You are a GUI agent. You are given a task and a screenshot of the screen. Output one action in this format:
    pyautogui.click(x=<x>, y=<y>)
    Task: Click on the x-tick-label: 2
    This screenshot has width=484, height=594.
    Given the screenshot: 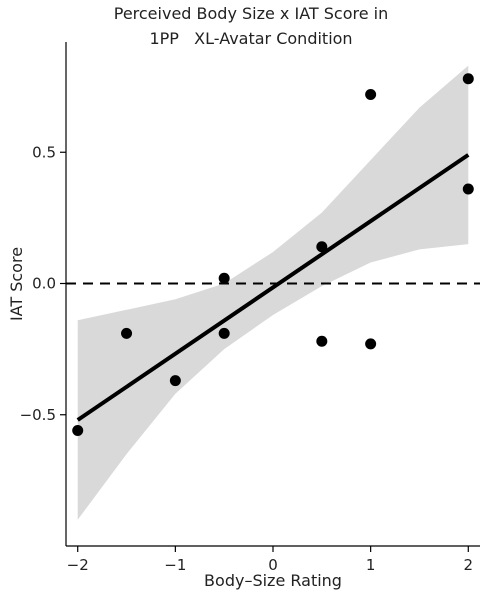 What is the action you would take?
    pyautogui.click(x=469, y=565)
    